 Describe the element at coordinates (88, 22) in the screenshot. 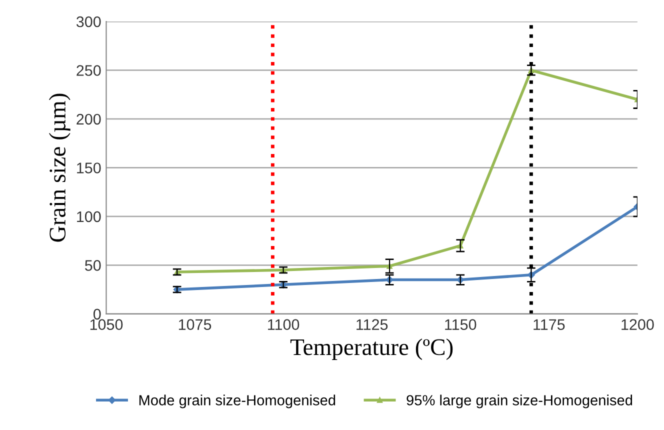

I see `y-tick-label: 300` at that location.